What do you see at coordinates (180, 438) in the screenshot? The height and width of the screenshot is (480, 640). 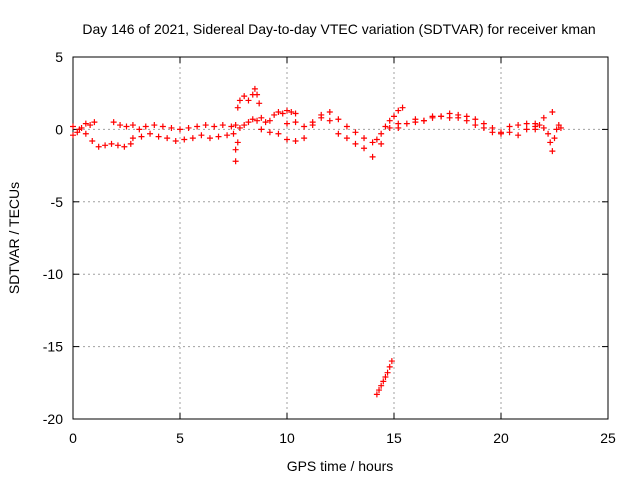 I see `x-tick-label: 5` at bounding box center [180, 438].